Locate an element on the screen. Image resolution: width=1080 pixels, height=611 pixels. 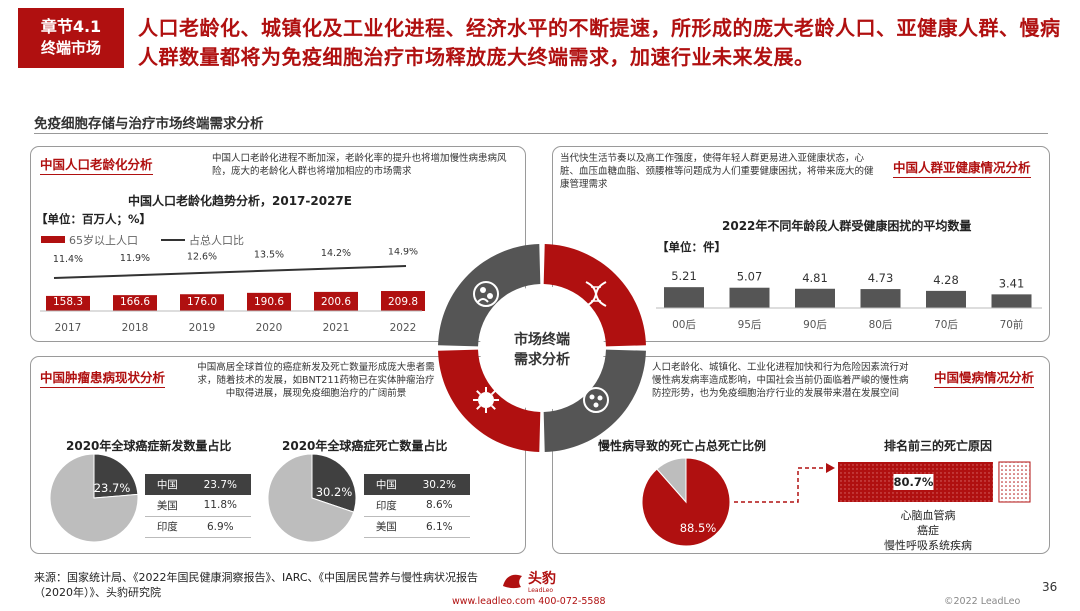
chronic-title: 中国慢病情况分析 is located at coordinates (984, 377).